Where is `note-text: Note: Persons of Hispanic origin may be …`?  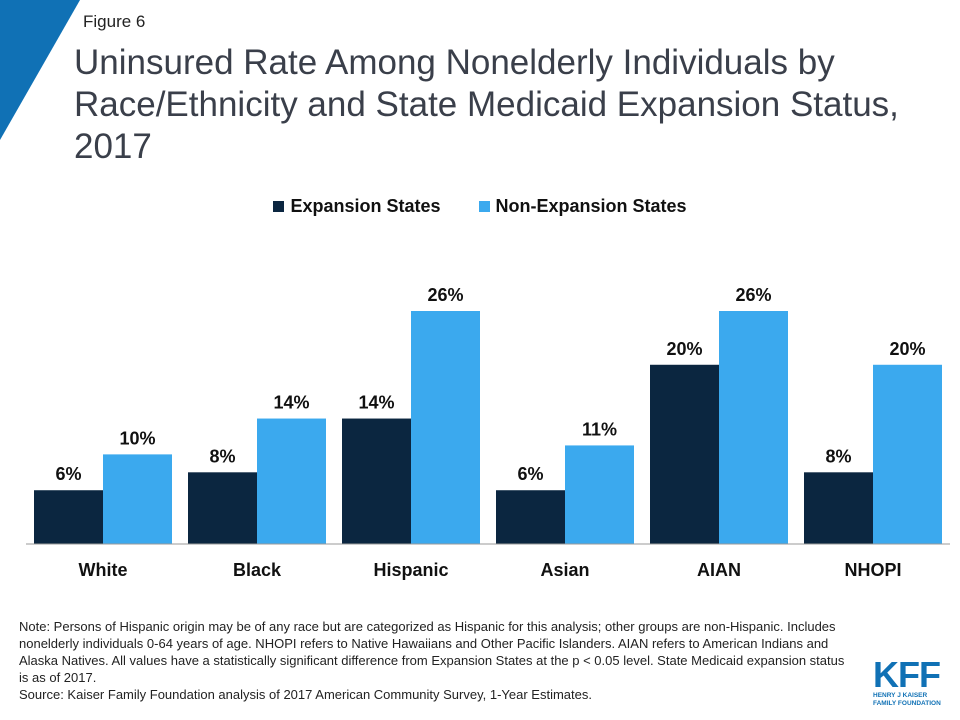
note-text: Note: Persons of Hispanic origin may be … is located at coordinates (432, 652).